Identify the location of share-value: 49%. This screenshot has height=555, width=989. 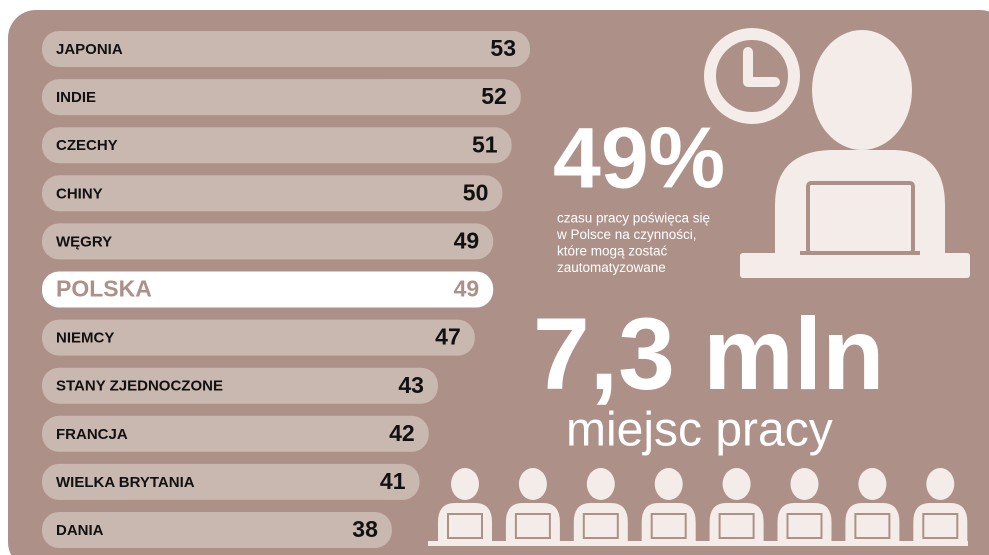
(639, 159).